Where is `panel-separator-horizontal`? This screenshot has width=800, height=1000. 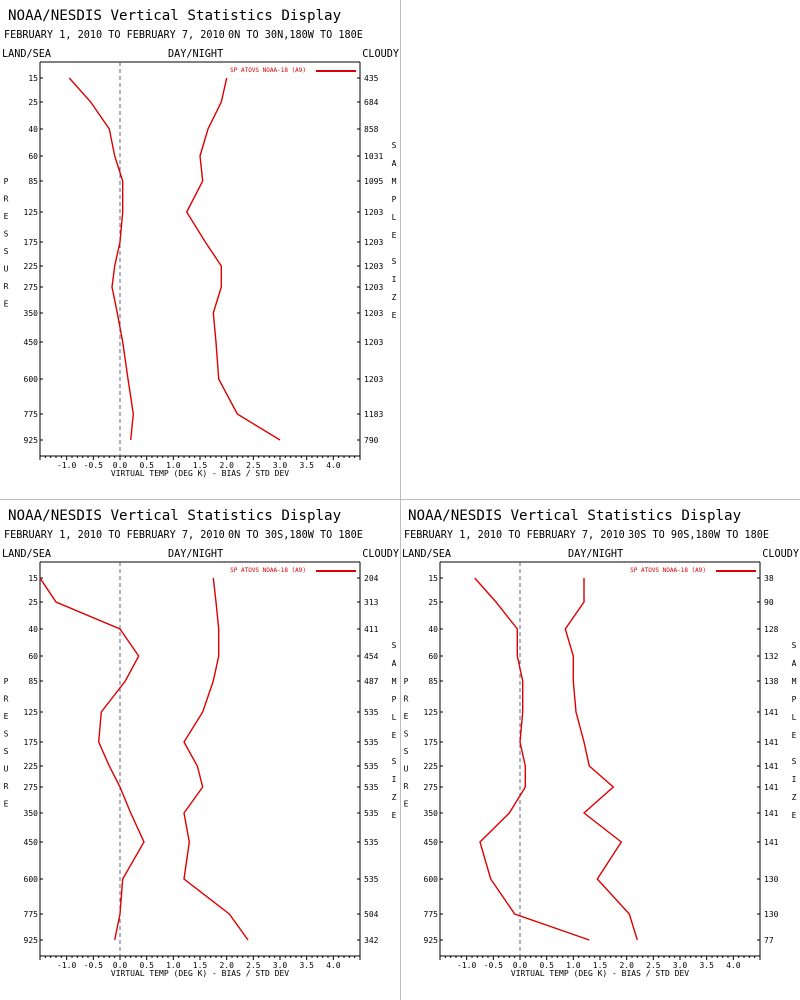
panel-separator-horizontal is located at coordinates (400, 499).